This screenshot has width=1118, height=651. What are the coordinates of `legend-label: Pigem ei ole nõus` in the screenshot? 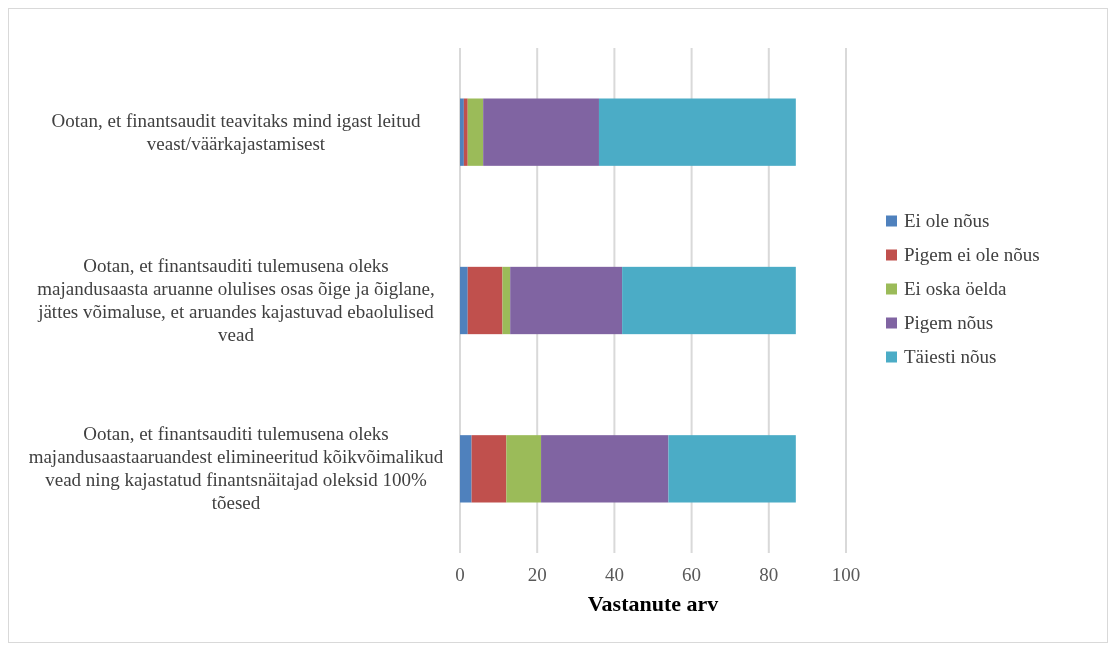 It's located at (972, 254).